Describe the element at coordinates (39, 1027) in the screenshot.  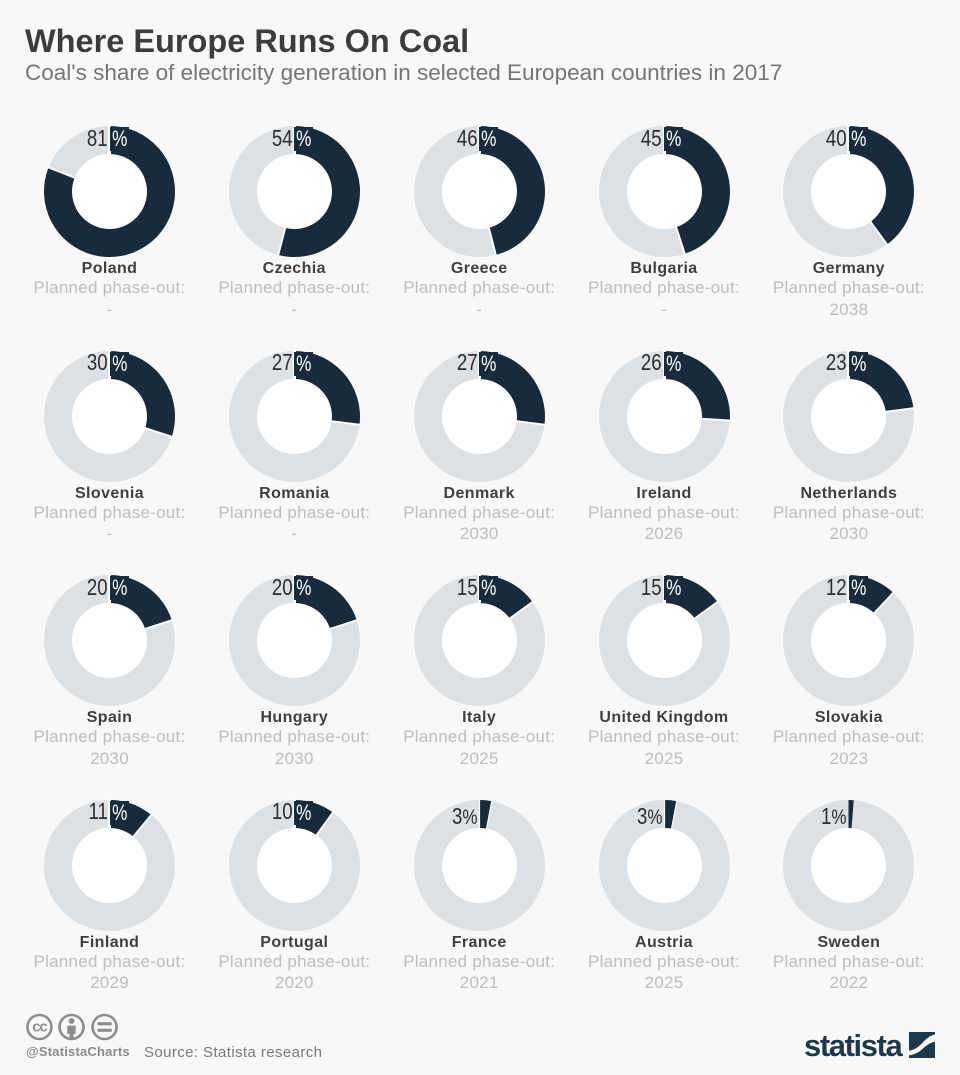
I see `svg-text: cc` at that location.